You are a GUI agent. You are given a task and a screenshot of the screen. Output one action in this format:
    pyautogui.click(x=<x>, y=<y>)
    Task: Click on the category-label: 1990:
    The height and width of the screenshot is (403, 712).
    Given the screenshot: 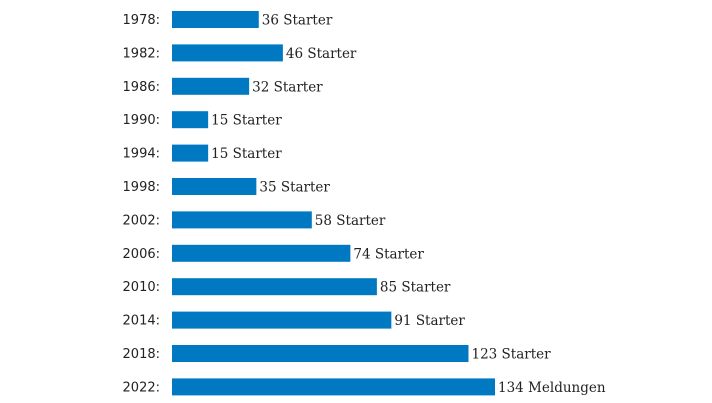 What is the action you would take?
    pyautogui.click(x=141, y=120)
    